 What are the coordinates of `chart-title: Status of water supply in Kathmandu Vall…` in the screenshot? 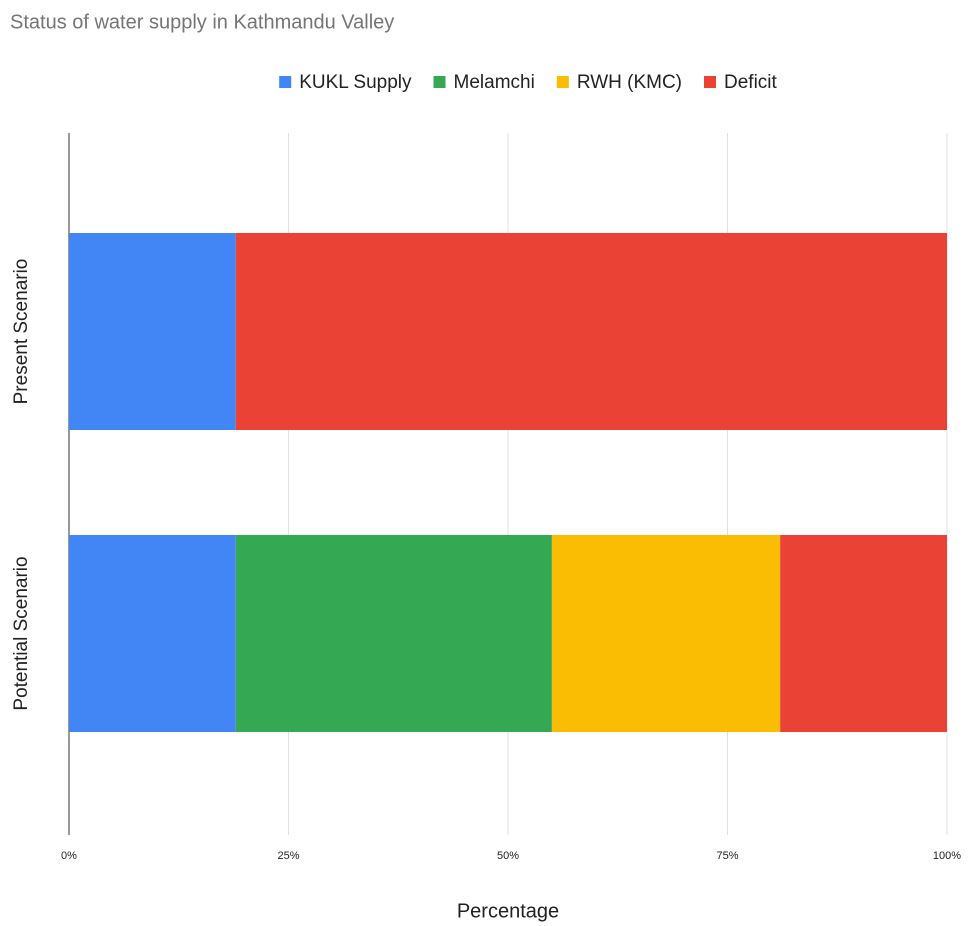 It's located at (202, 22).